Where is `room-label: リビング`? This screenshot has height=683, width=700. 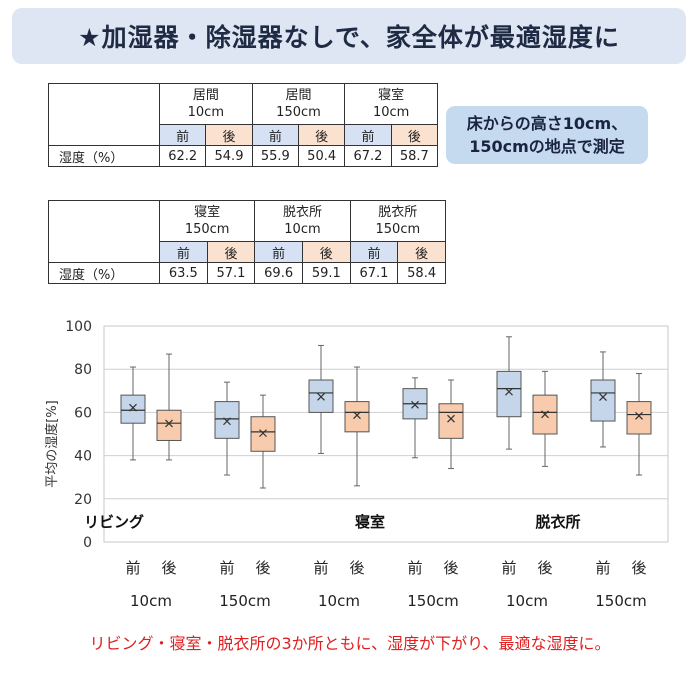 room-label: リビング is located at coordinates (114, 522).